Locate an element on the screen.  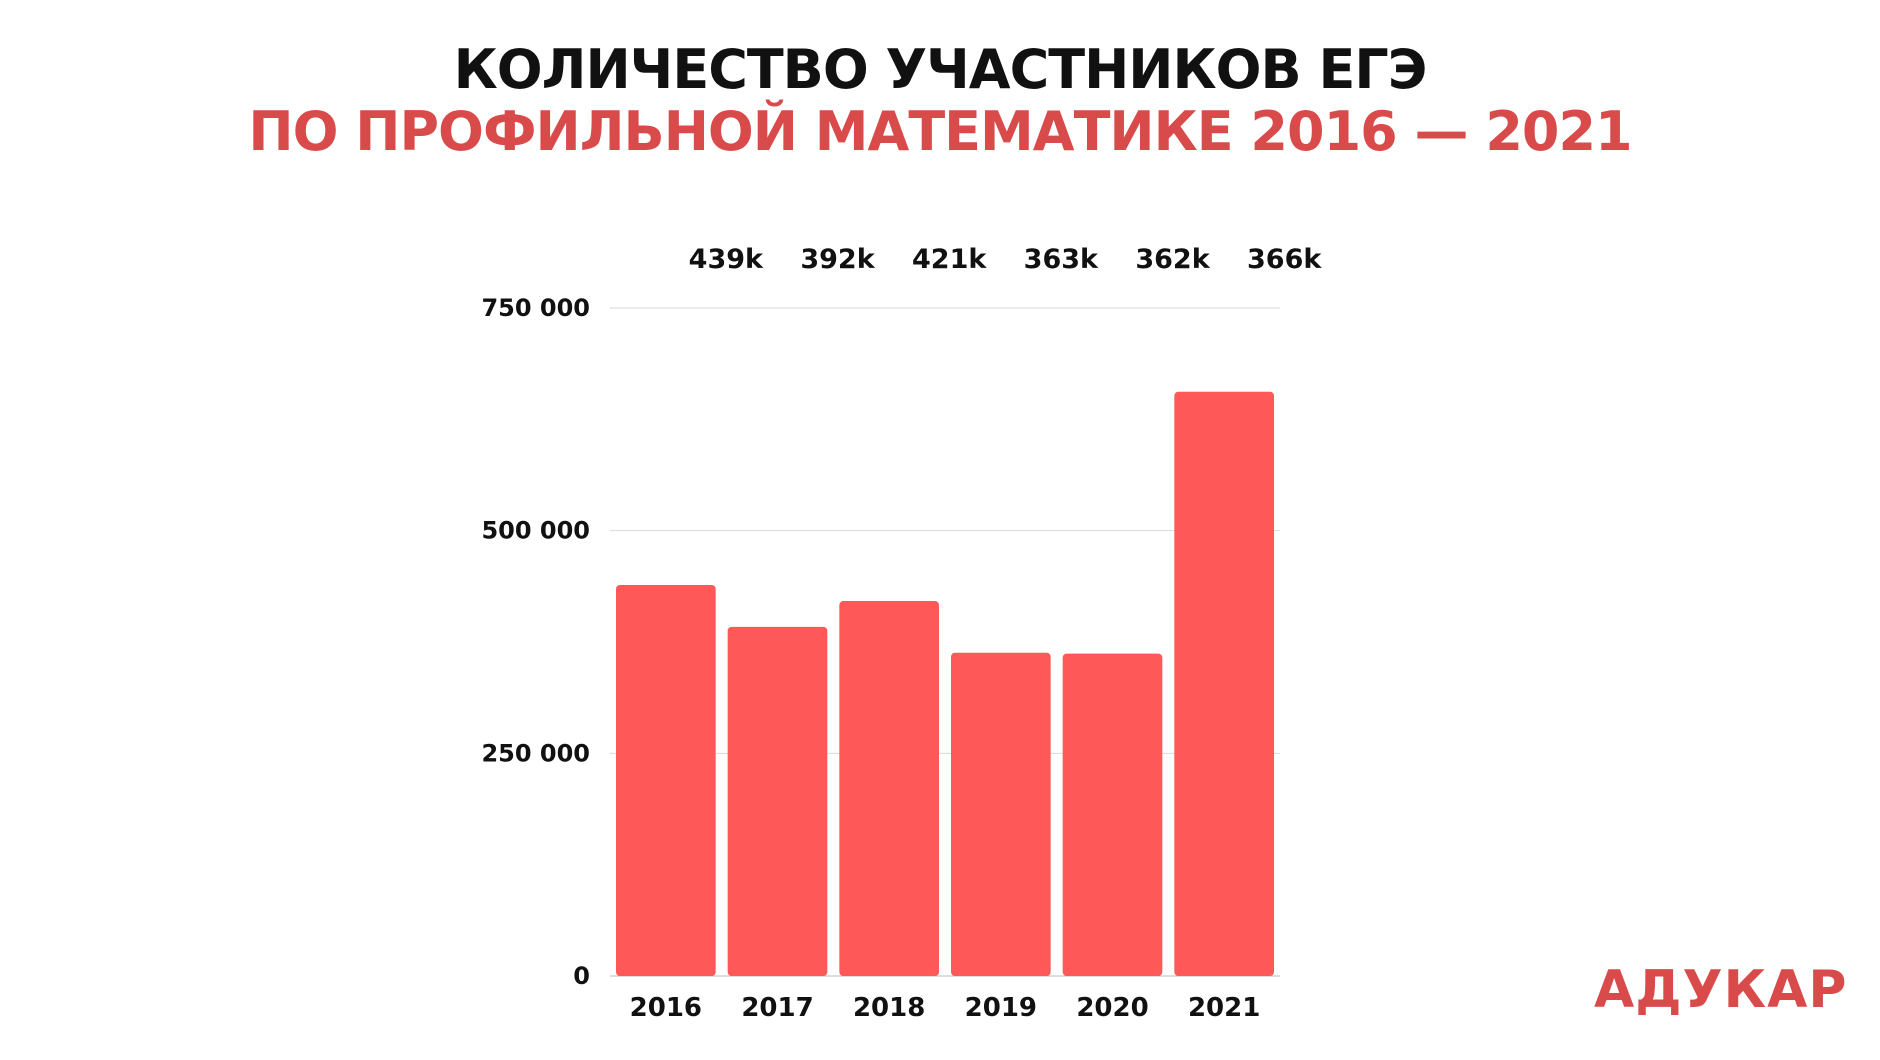
bar-2019 is located at coordinates (1001, 814).